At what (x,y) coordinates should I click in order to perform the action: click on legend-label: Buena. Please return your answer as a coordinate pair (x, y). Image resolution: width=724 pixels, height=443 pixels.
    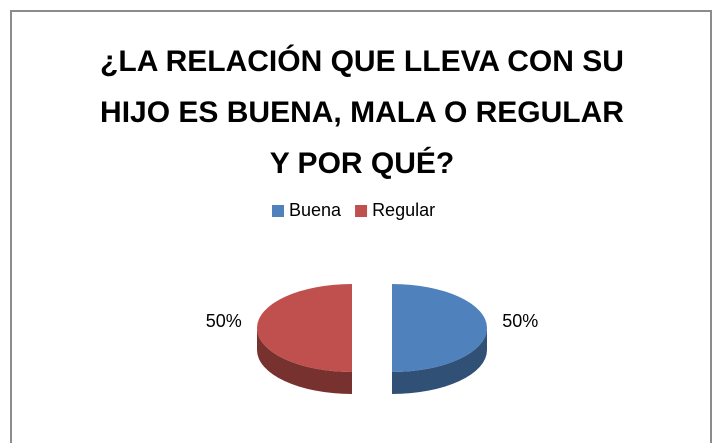
    Looking at the image, I should click on (315, 210).